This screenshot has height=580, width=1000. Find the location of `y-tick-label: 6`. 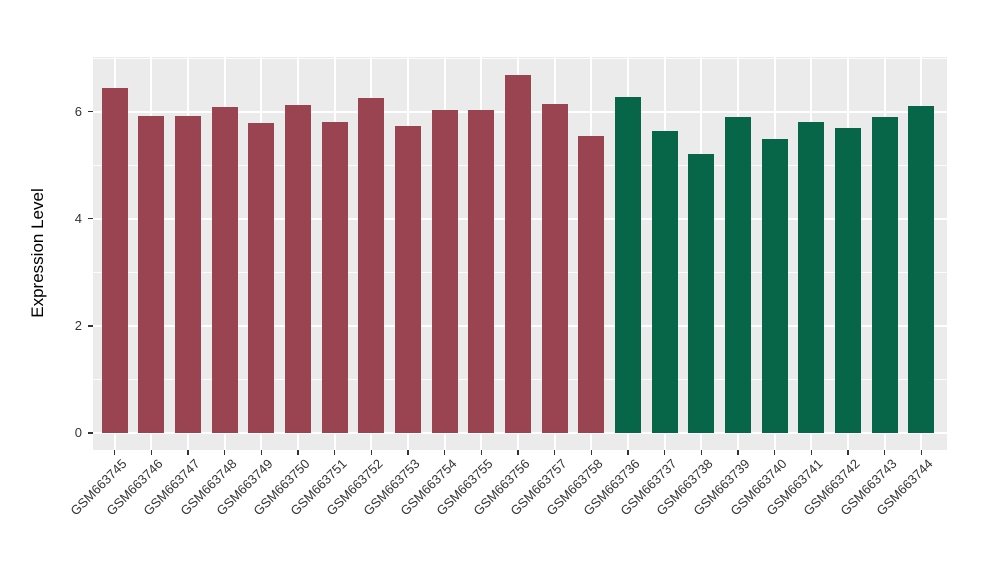

y-tick-label: 6 is located at coordinates (78, 111).